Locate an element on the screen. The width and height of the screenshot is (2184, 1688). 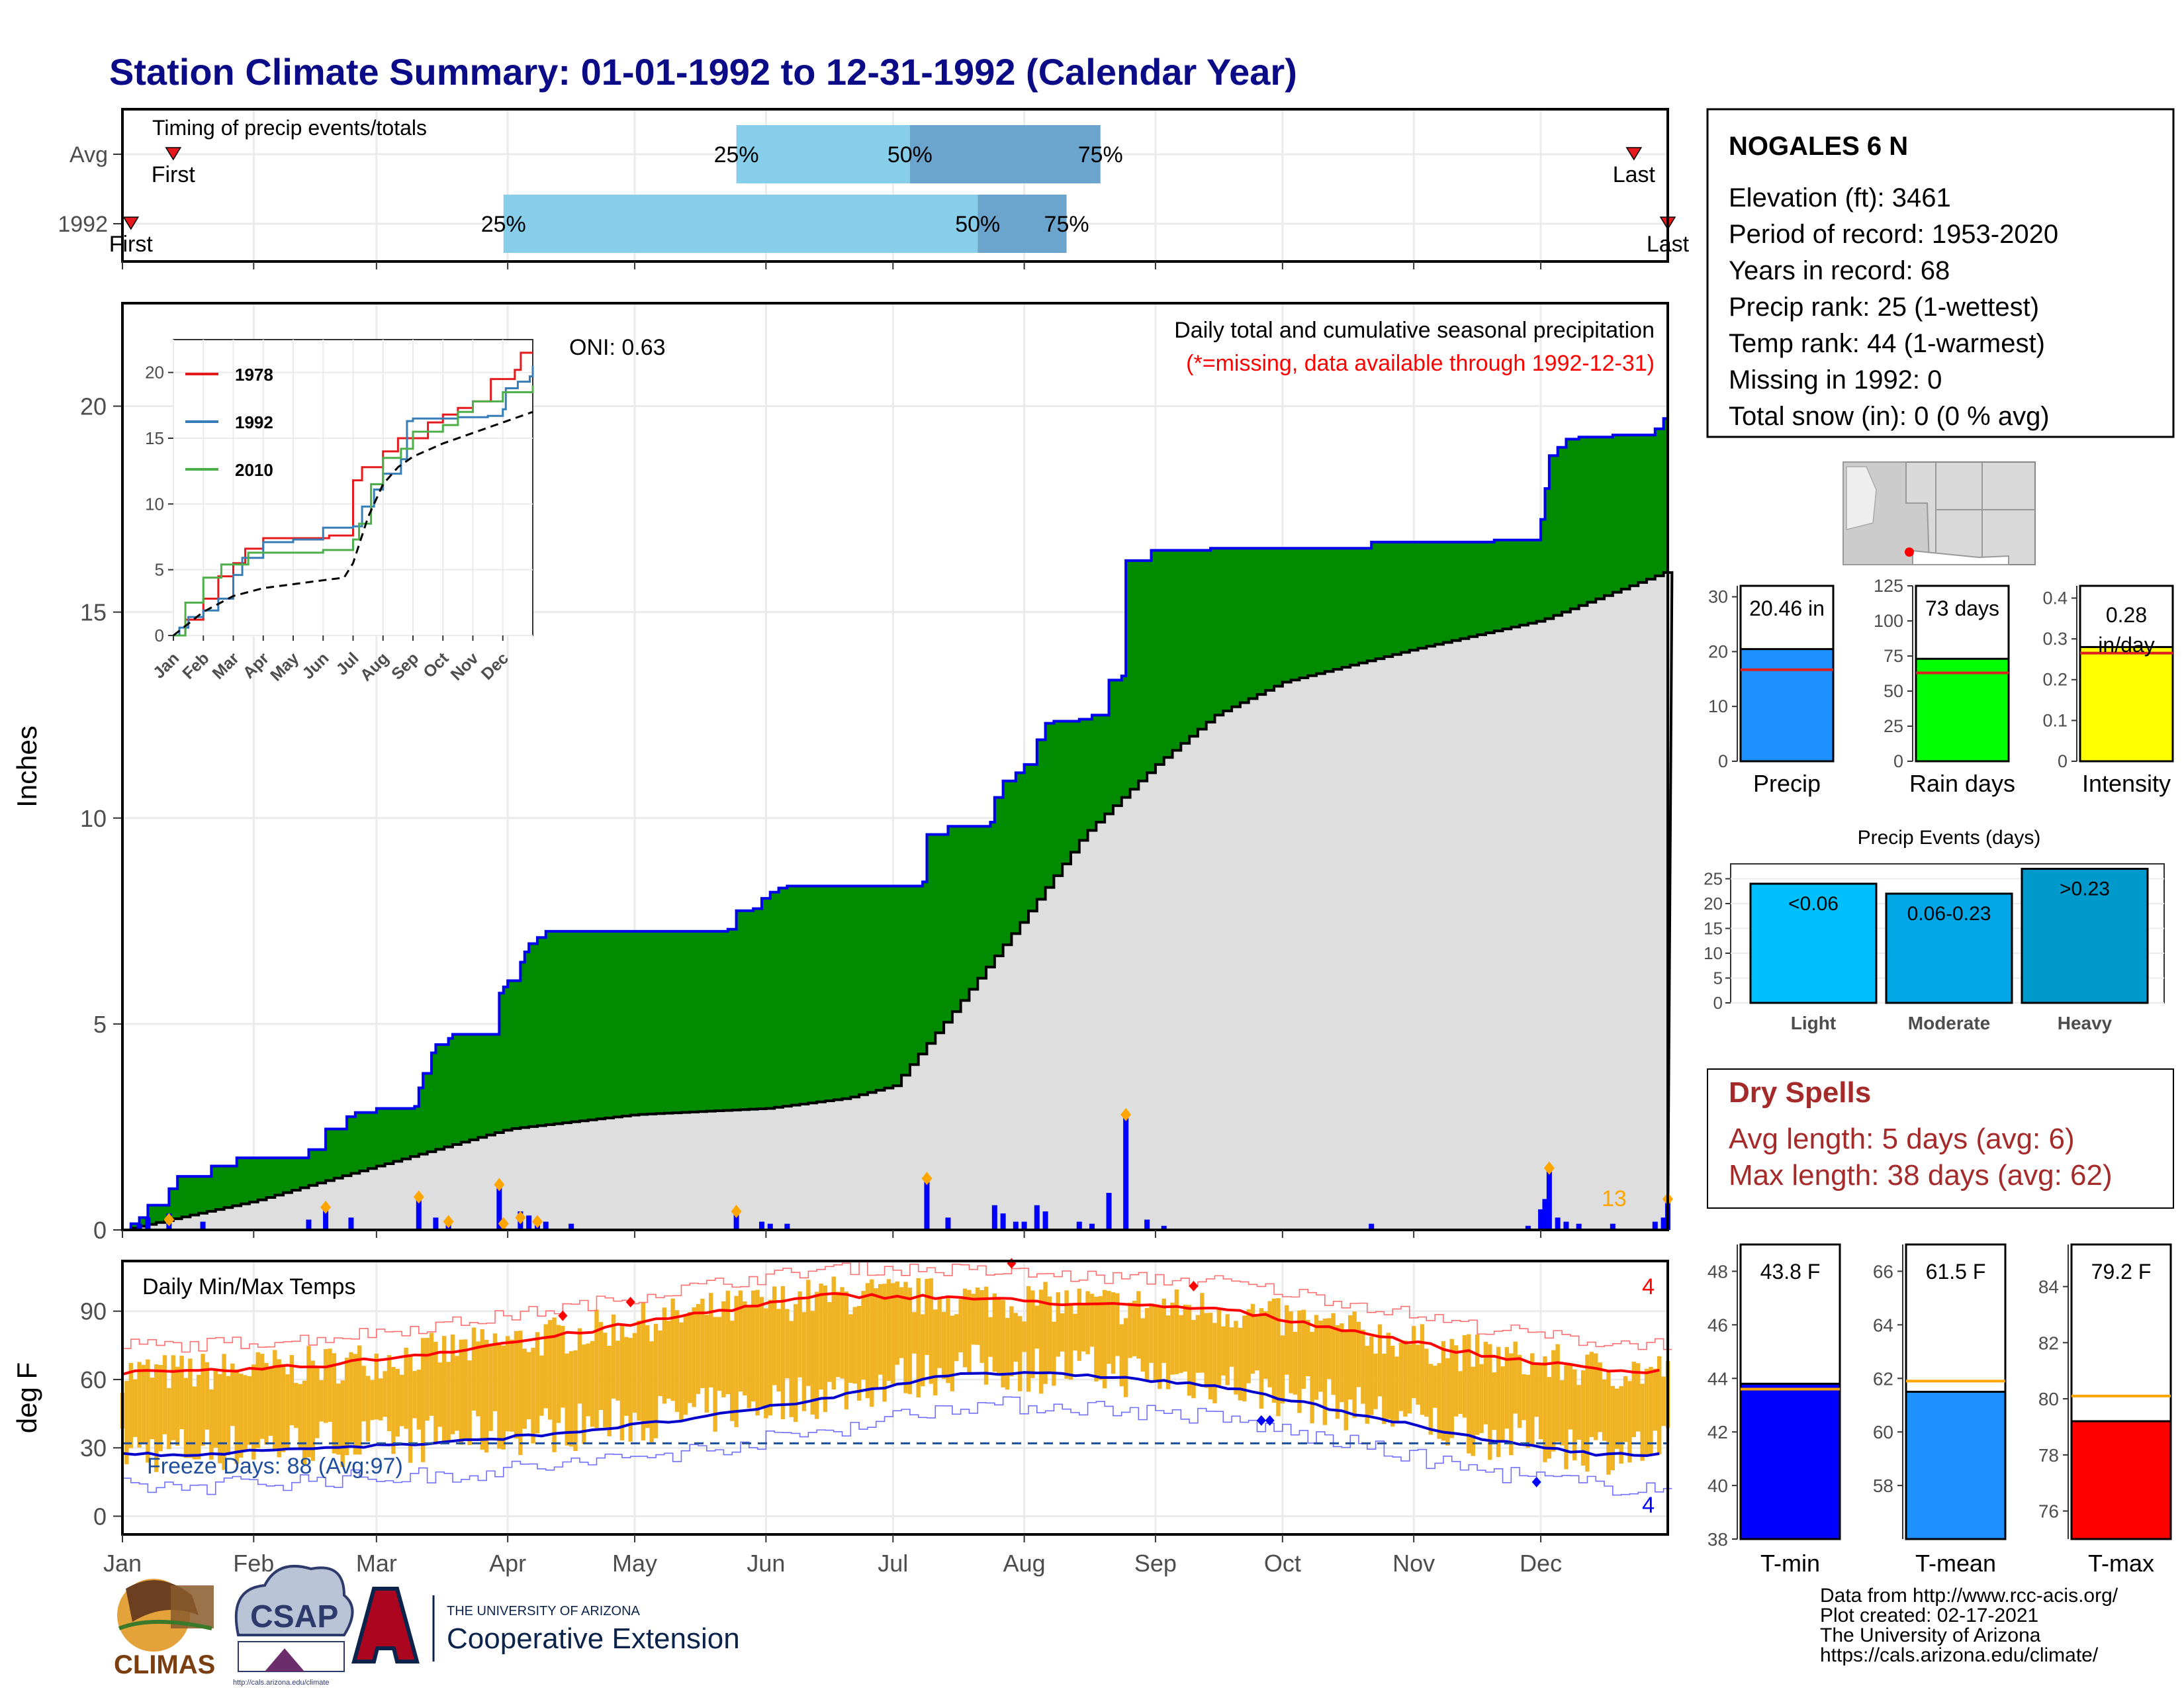
inset-y-tick-label: 20 is located at coordinates (154, 373).